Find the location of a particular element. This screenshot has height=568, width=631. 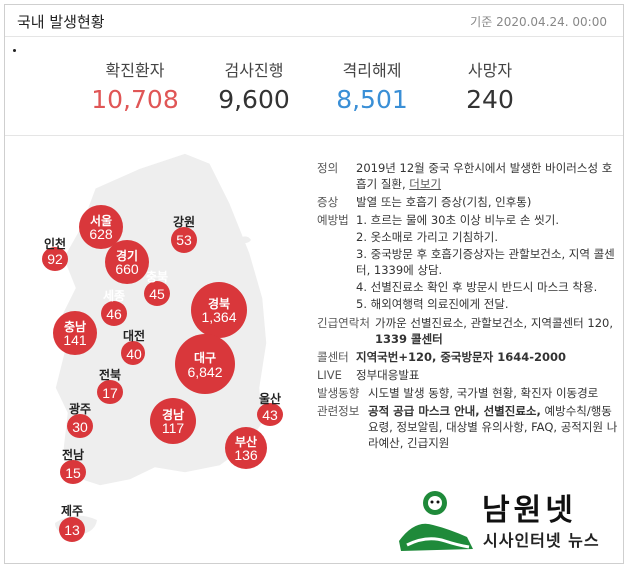

region-gyeongnam: 경남 117 is located at coordinates (173, 421).